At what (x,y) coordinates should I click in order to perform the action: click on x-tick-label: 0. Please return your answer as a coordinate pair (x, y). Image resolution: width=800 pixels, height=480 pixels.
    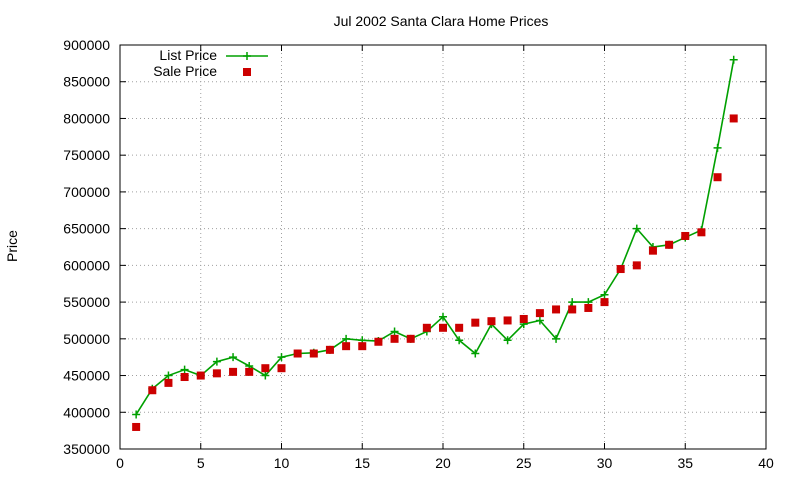
    Looking at the image, I should click on (120, 463).